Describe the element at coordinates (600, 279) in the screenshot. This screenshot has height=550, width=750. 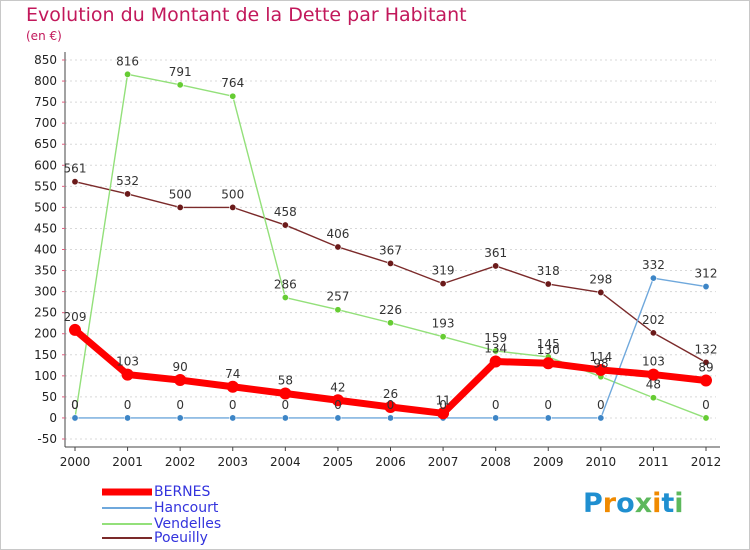
I see `data-label-poeuilly: 298` at that location.